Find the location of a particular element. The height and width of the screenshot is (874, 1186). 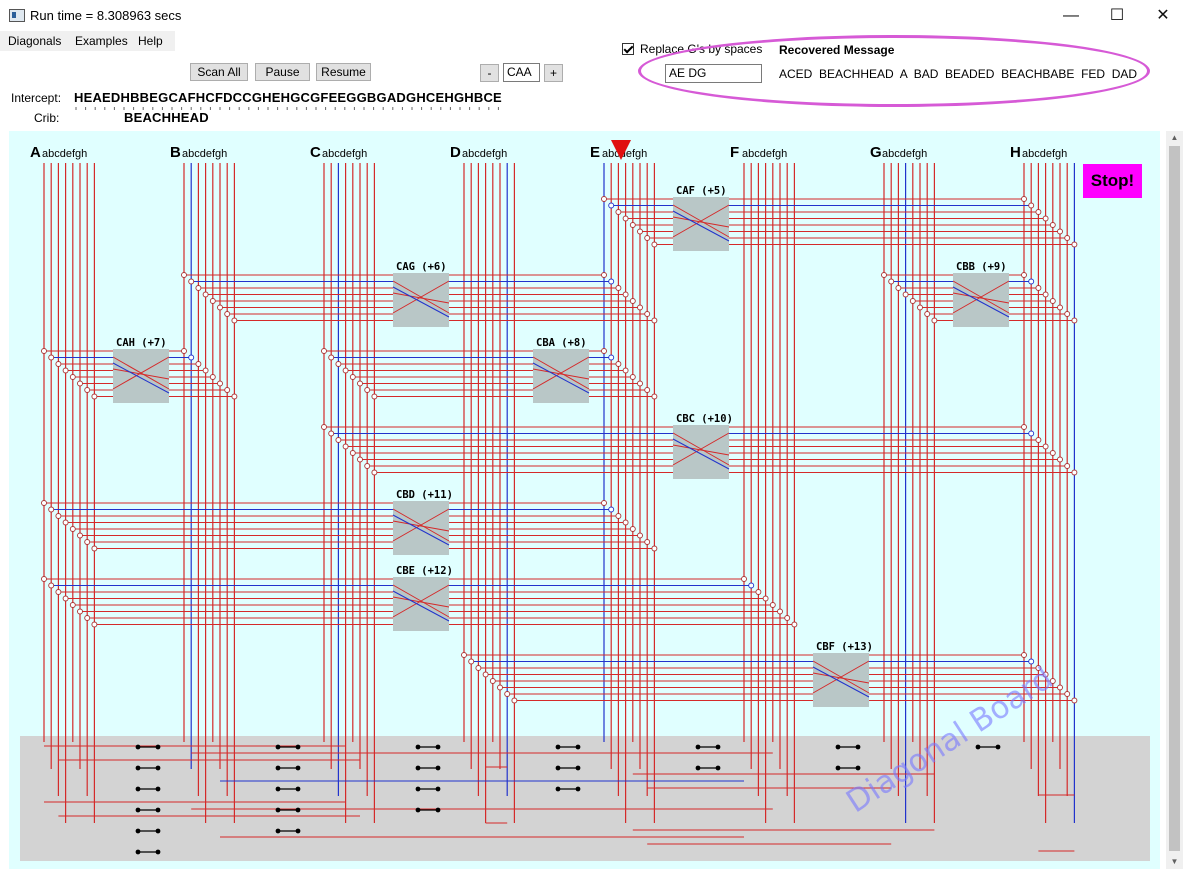

highlight-oval is located at coordinates (894, 71).